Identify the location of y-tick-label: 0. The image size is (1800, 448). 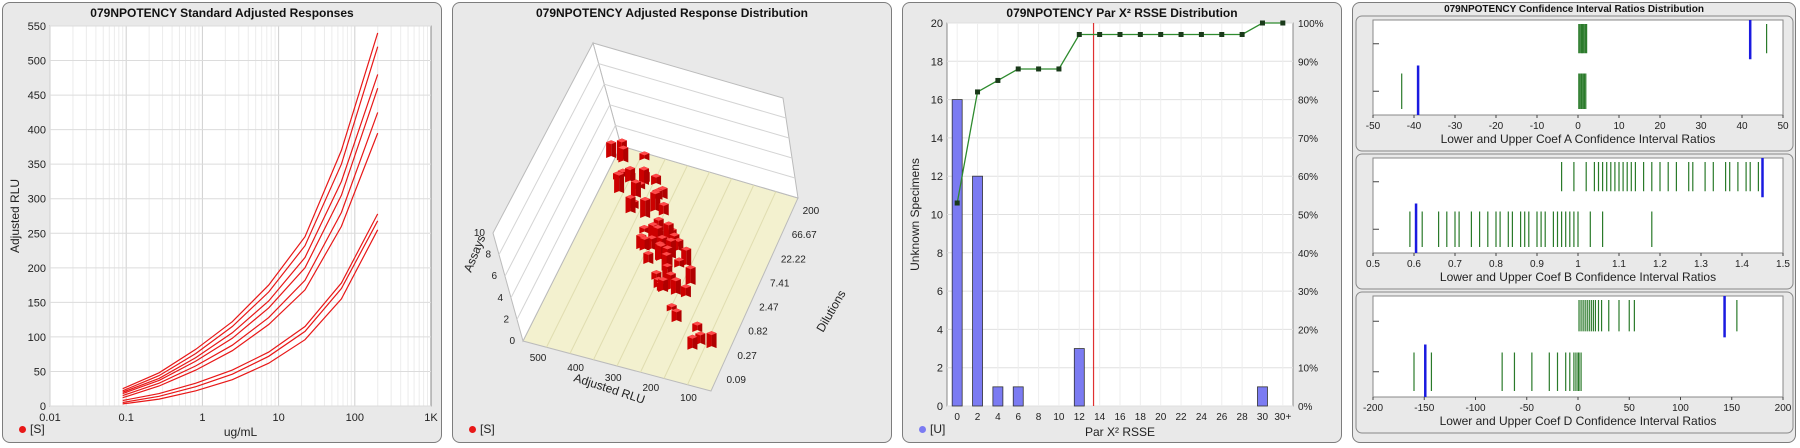
(43, 407).